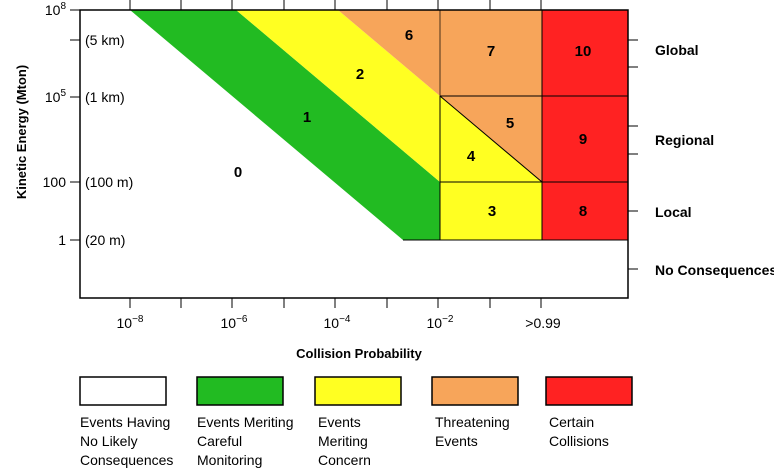 The height and width of the screenshot is (476, 774). Describe the element at coordinates (55, 182) in the screenshot. I see `y-tick-100: 100` at that location.